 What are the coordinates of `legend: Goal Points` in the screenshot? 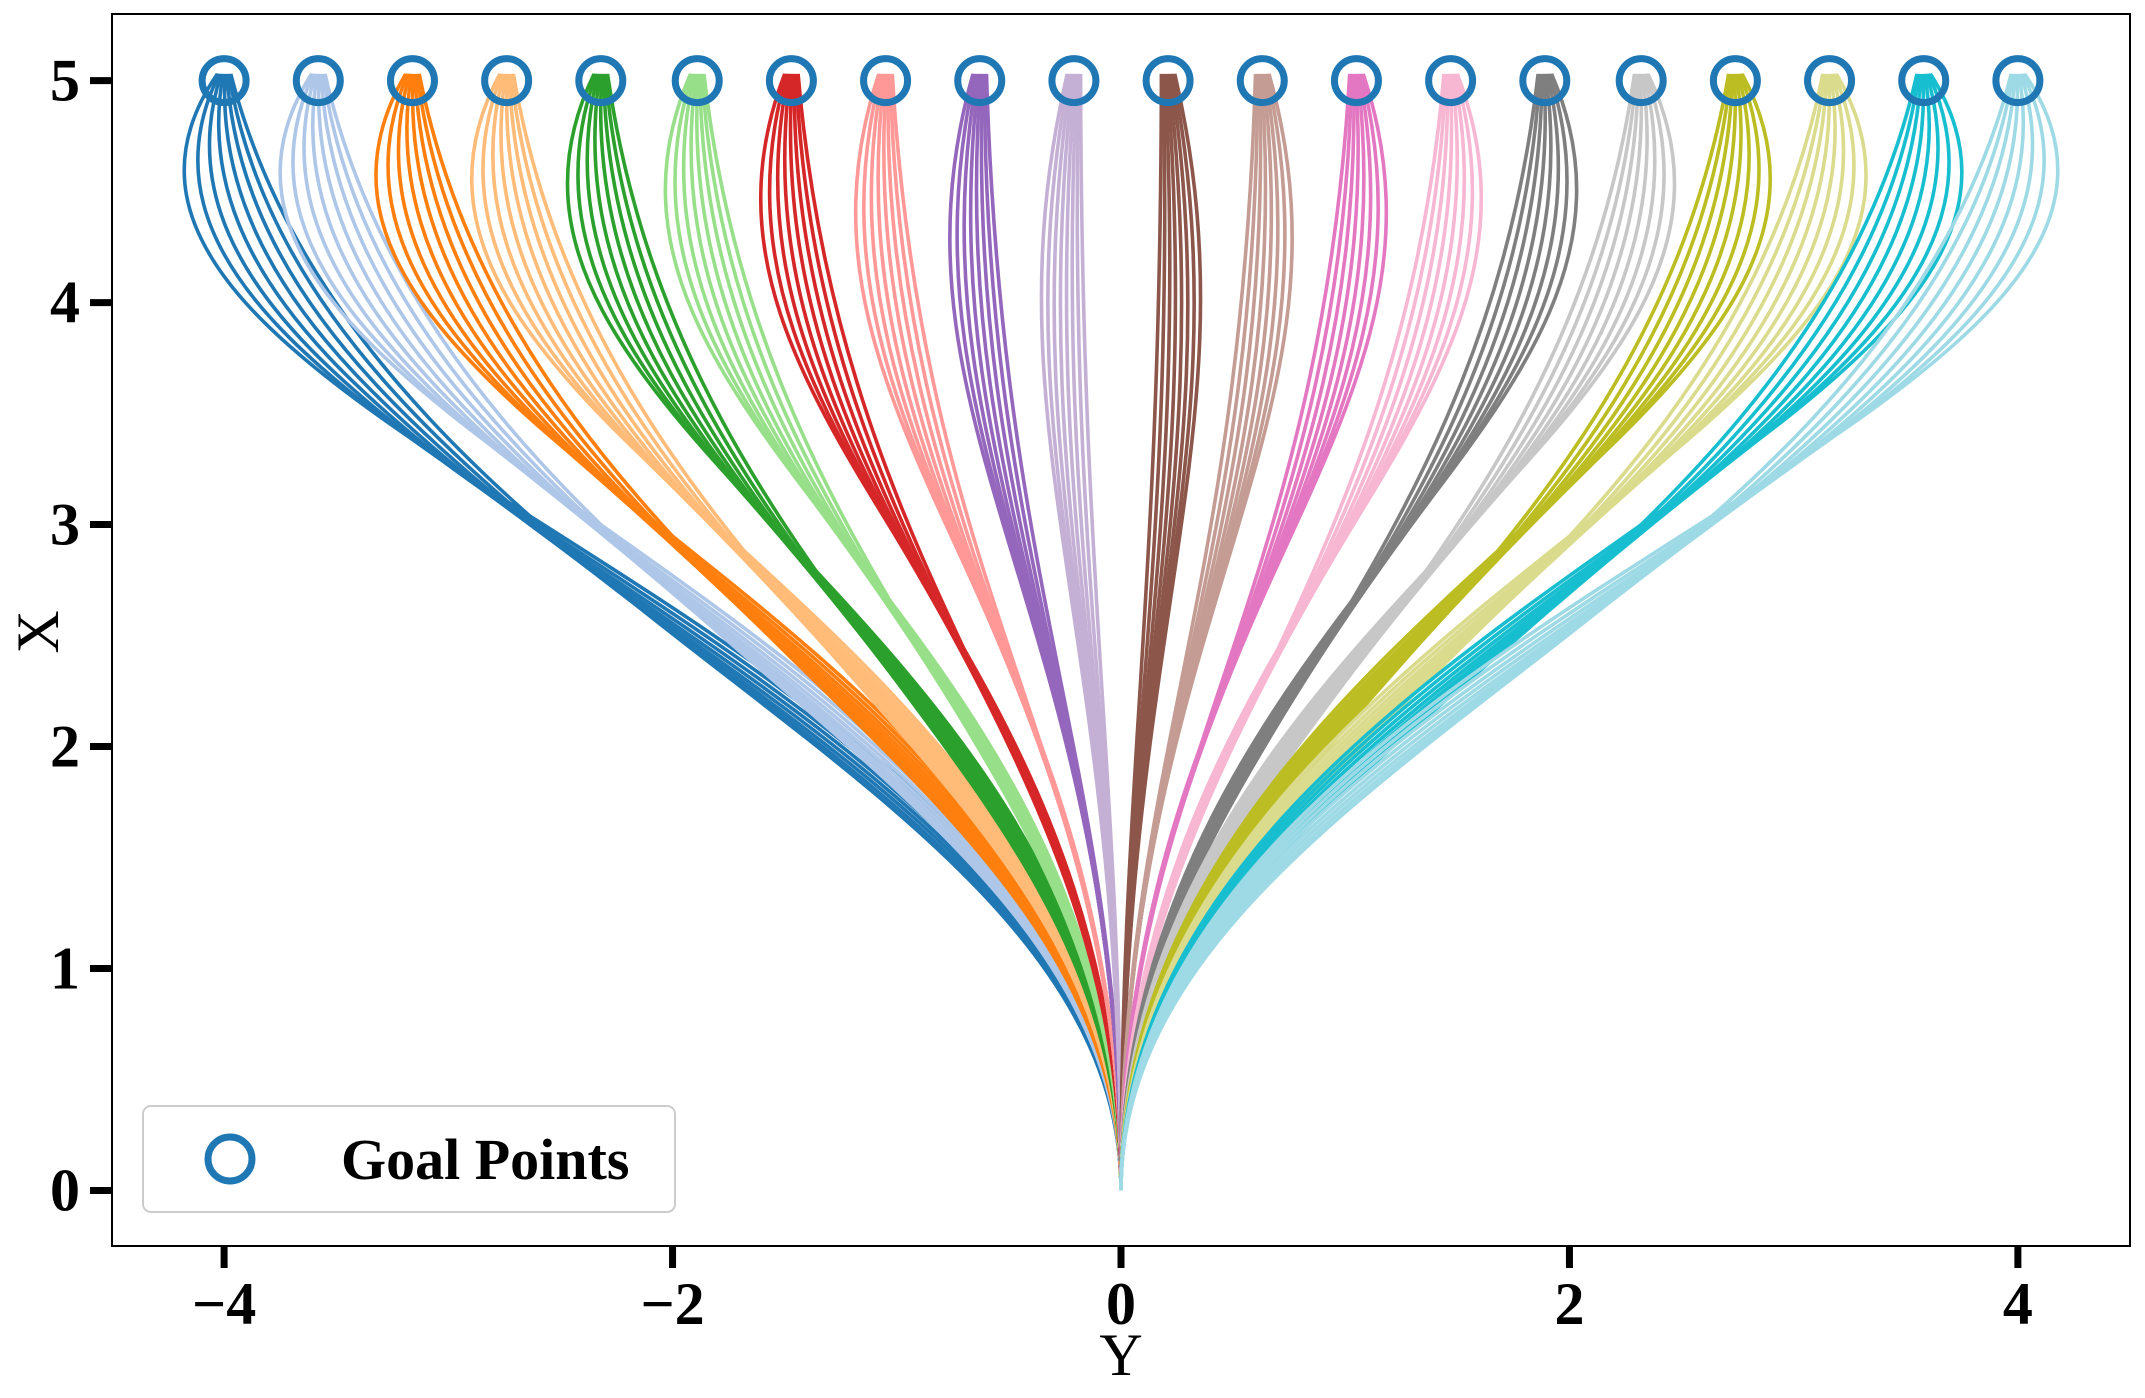 It's located at (409, 1159).